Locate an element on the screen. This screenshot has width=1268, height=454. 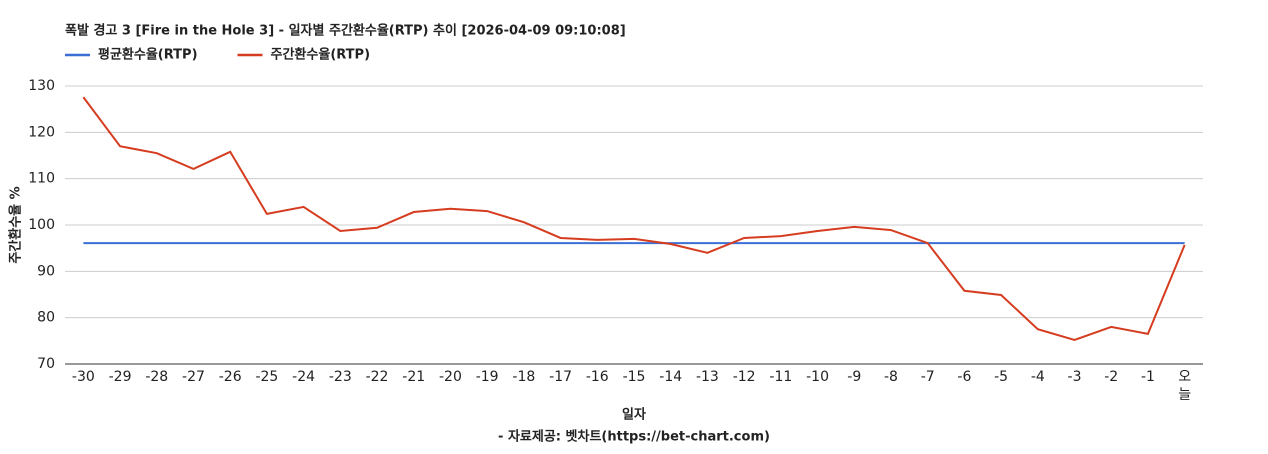
x-tick-label: -13 is located at coordinates (707, 377).